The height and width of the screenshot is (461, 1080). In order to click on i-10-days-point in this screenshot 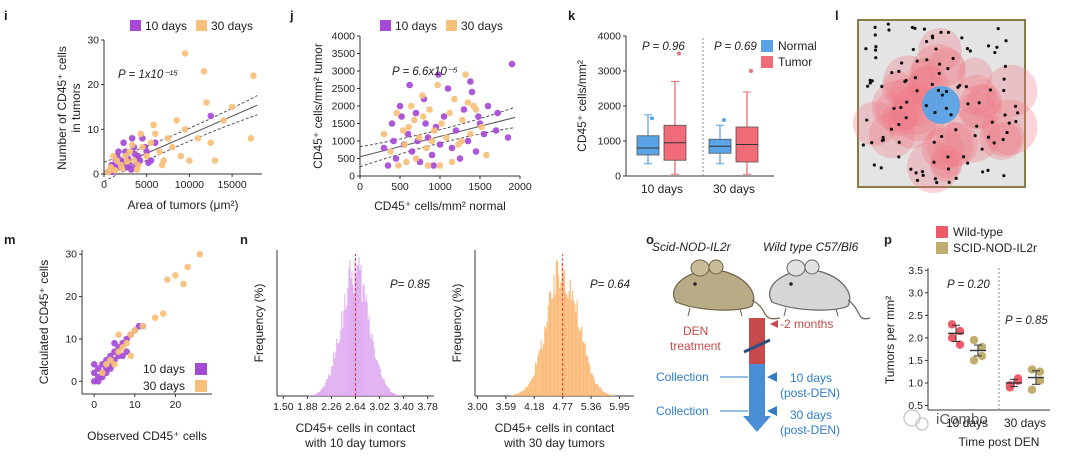, I will do `click(123, 143)`.